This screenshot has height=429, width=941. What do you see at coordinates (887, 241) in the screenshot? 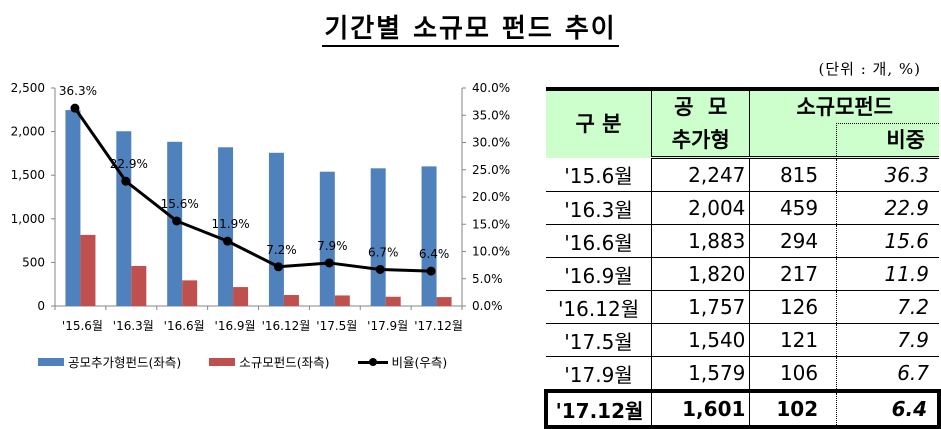
I see `cell-ratio: 15.6` at bounding box center [887, 241].